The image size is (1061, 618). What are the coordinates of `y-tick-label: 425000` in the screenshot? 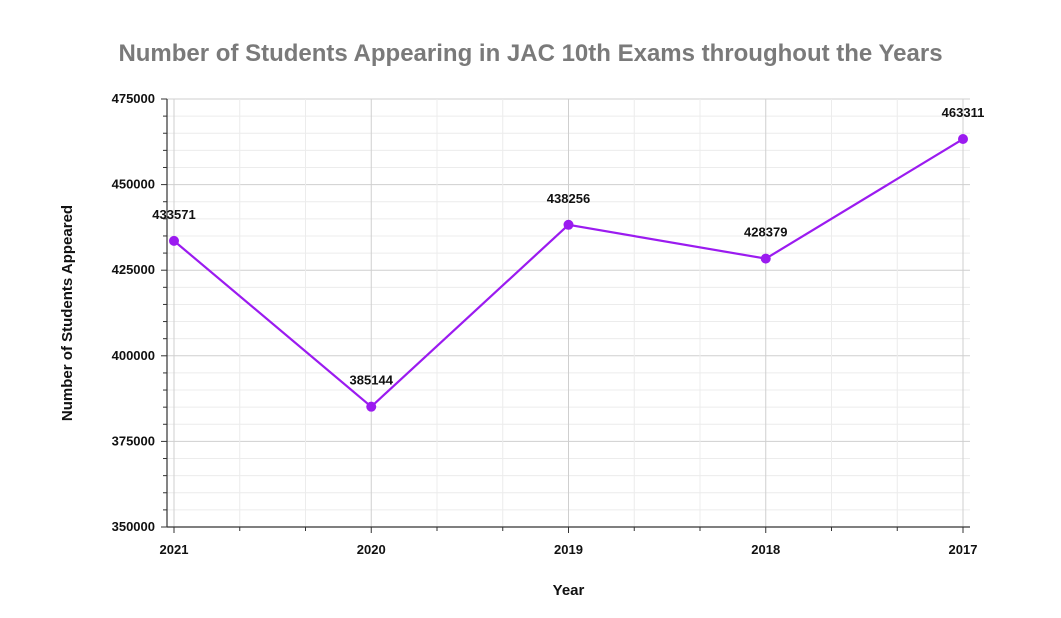 It's located at (133, 269).